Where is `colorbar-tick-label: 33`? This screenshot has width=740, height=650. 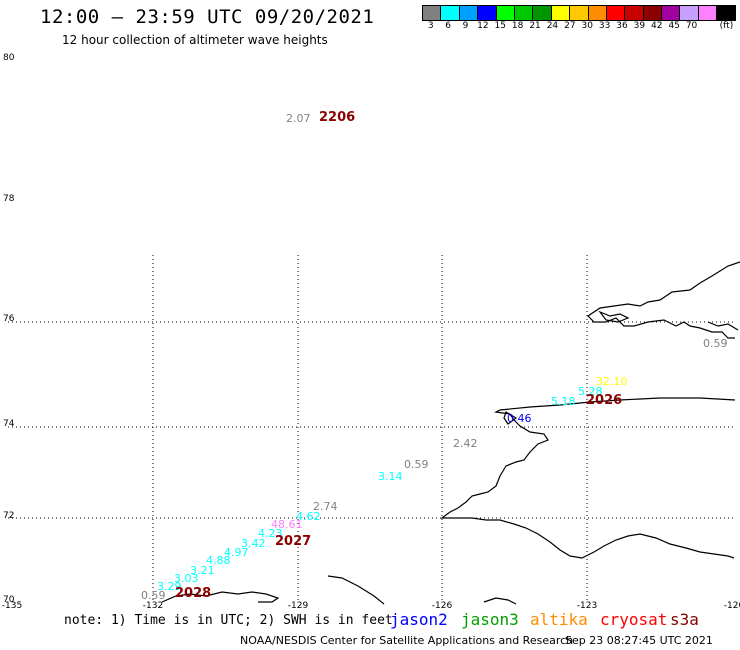 colorbar-tick-label: 33 is located at coordinates (604, 26).